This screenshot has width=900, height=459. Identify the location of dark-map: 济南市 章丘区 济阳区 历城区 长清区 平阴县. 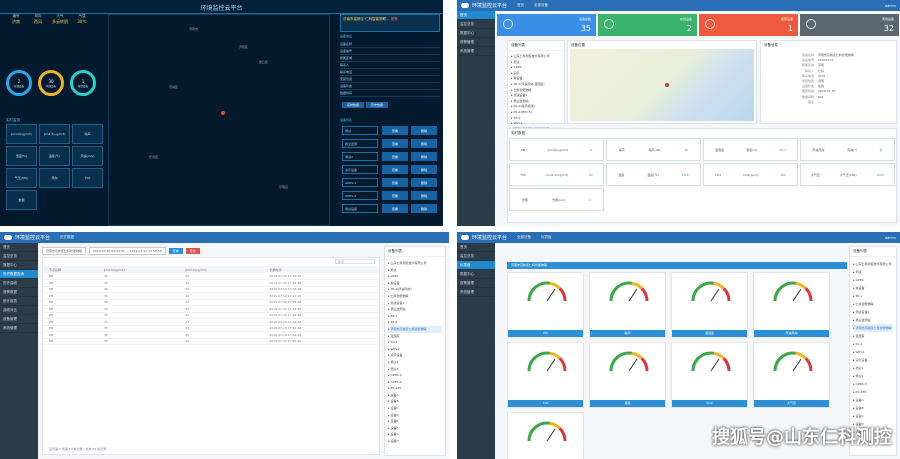
(219, 120).